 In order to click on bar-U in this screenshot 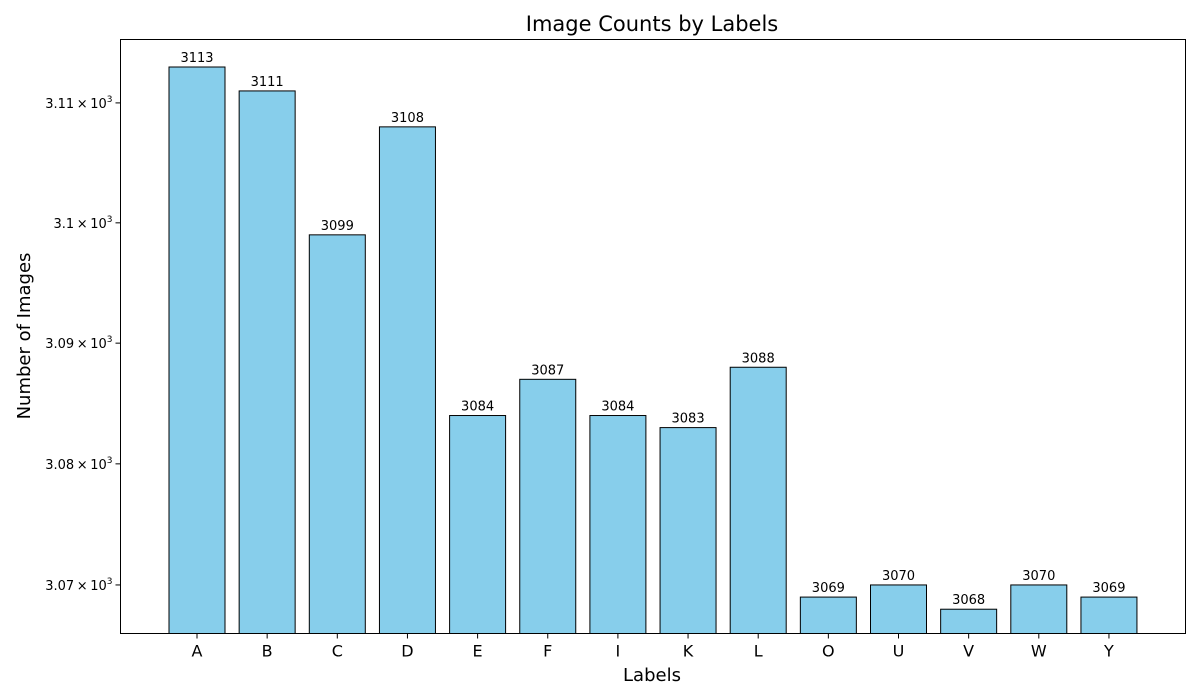, I will do `click(898, 609)`.